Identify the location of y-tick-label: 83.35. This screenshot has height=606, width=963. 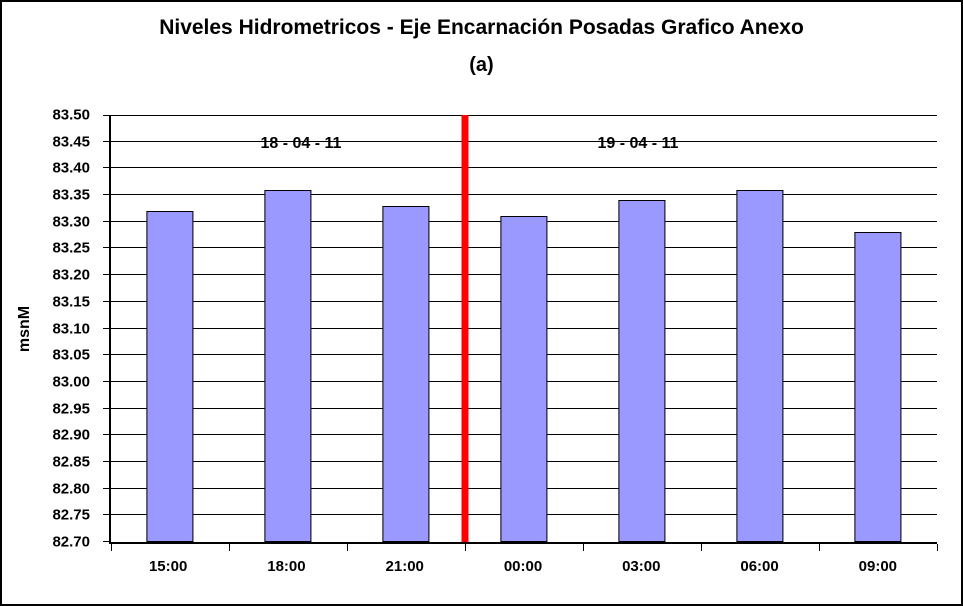
(71, 195).